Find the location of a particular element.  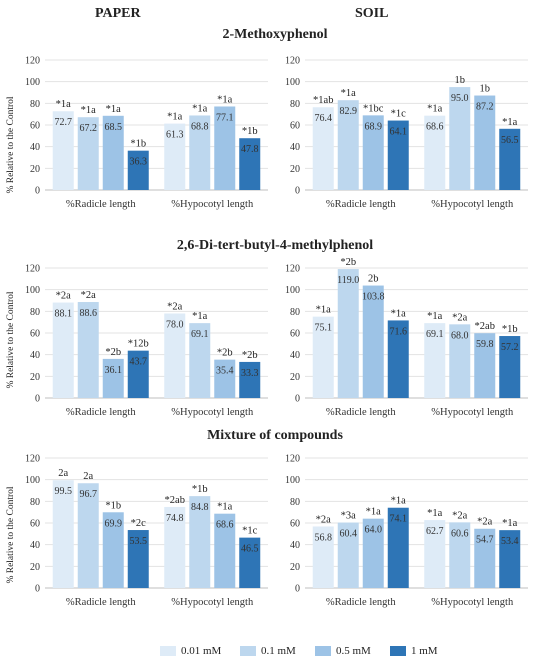

legend-label: 1 mM is located at coordinates (424, 651).